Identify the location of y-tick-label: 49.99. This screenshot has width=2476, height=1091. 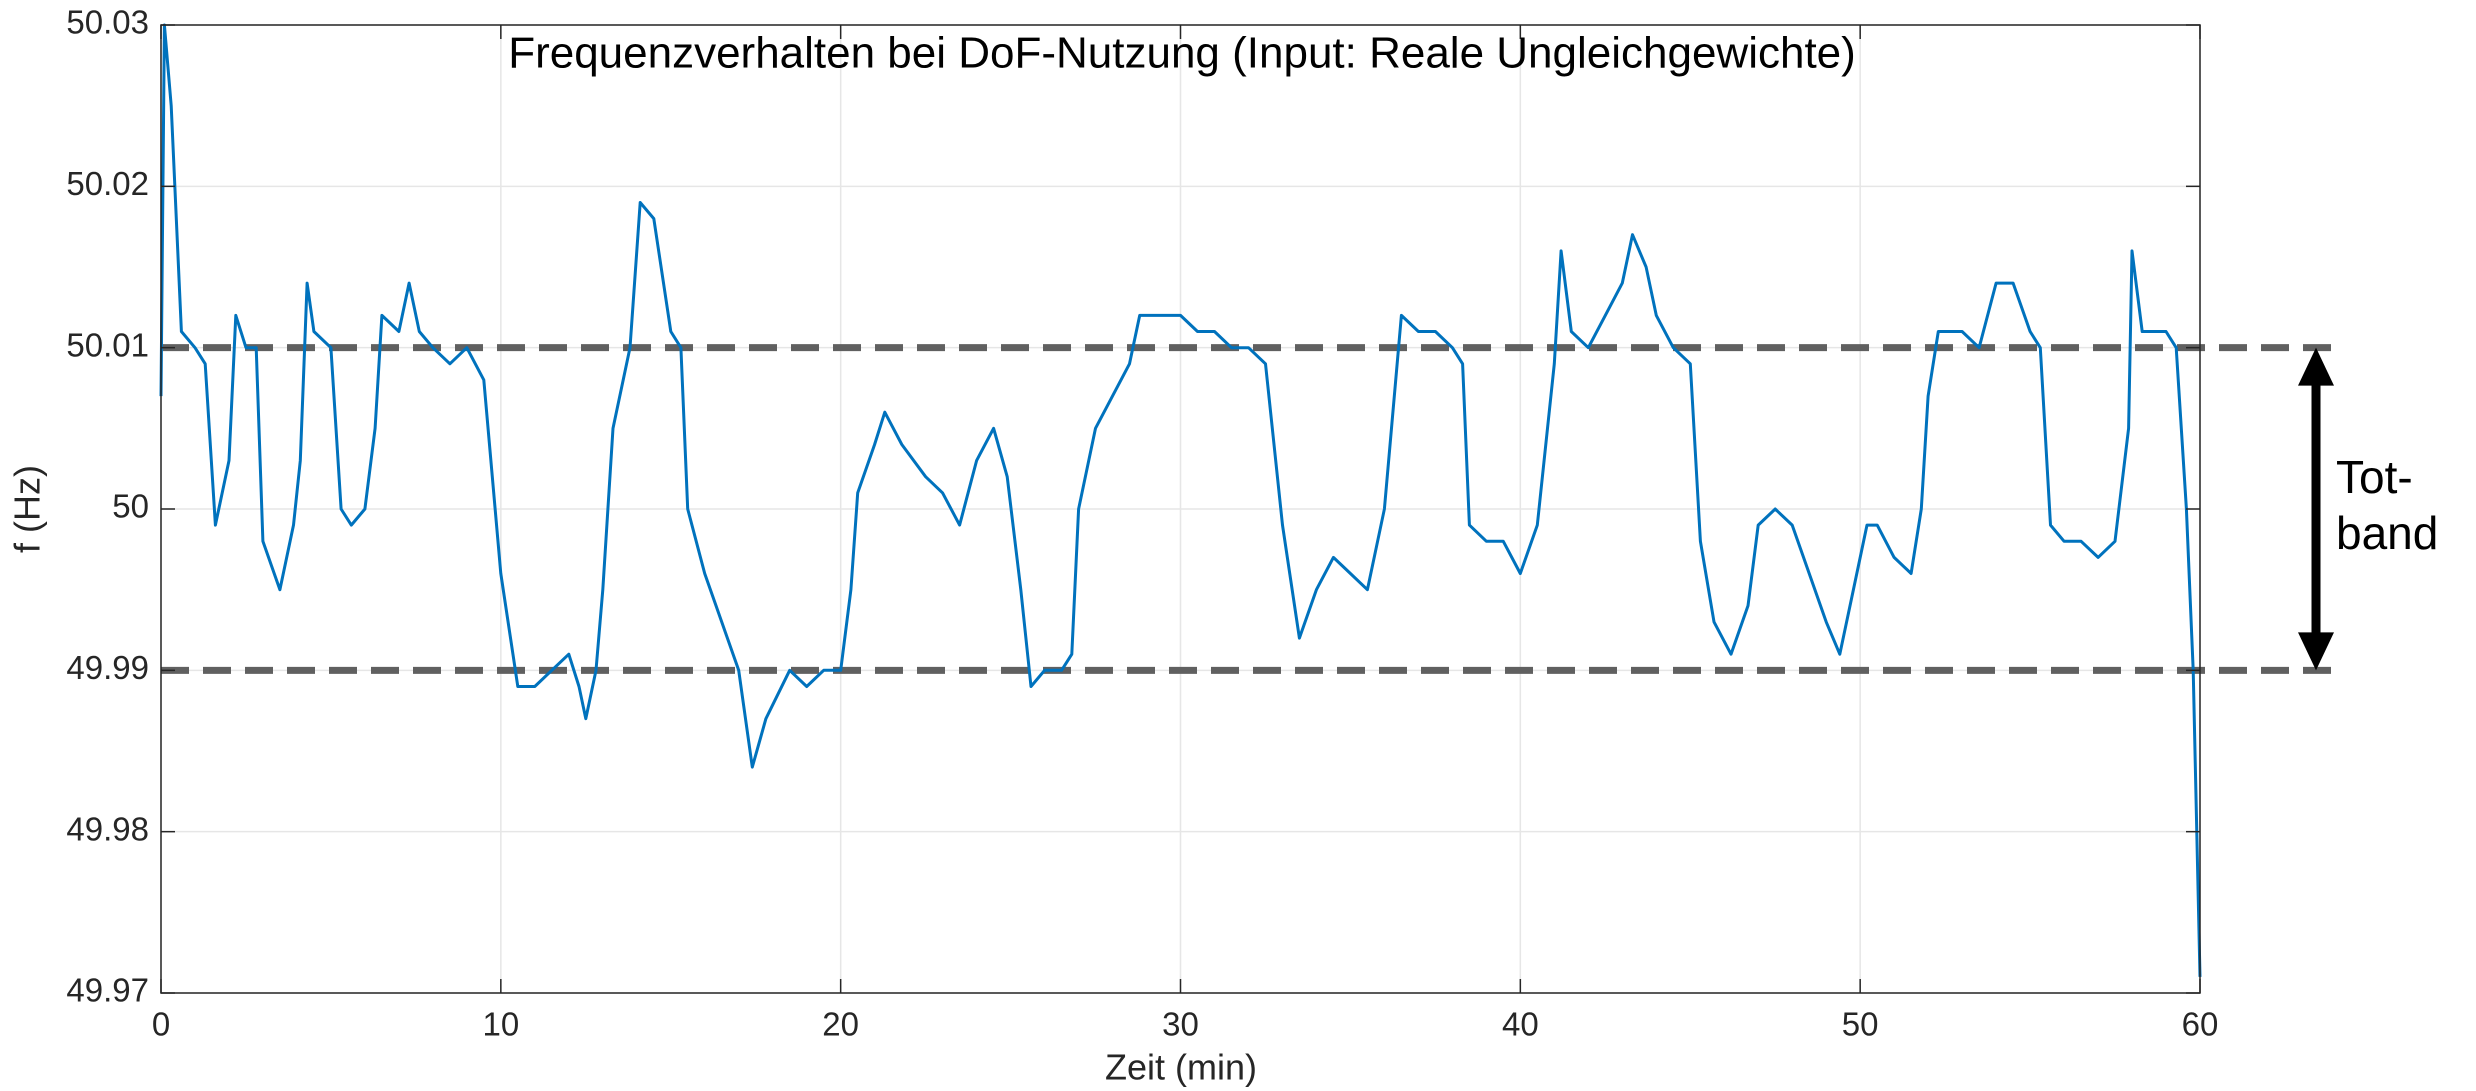
(107, 667).